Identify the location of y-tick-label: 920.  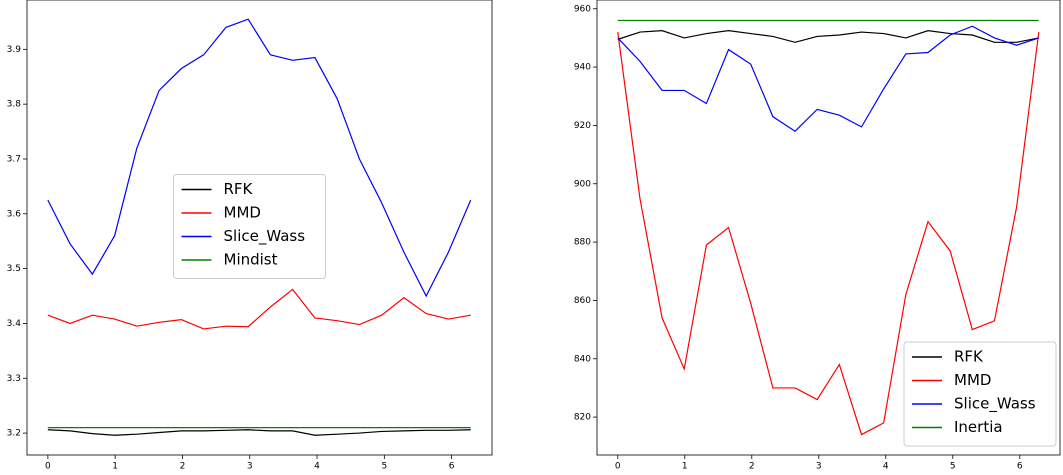
(582, 126).